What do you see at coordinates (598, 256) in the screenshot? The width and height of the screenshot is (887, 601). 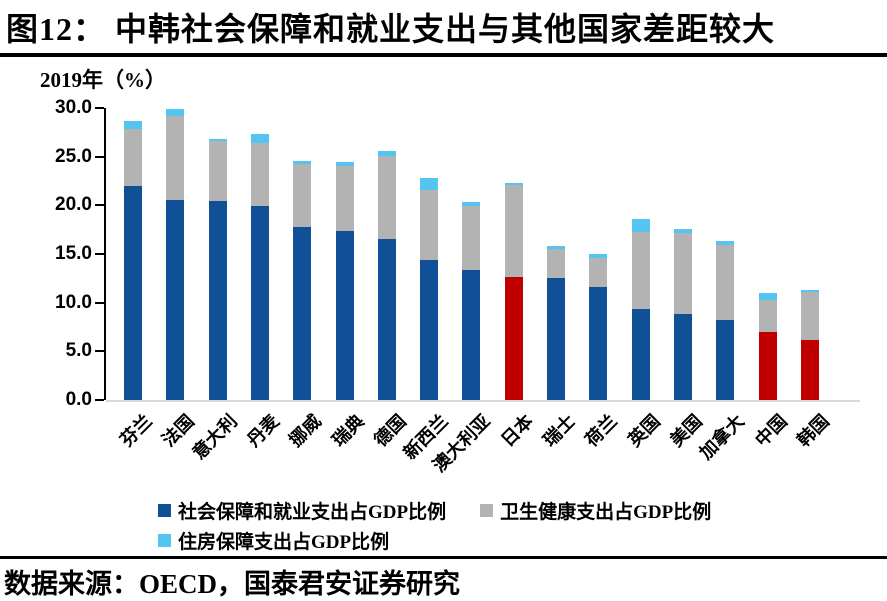 I see `bar-segment-荷兰-s2` at bounding box center [598, 256].